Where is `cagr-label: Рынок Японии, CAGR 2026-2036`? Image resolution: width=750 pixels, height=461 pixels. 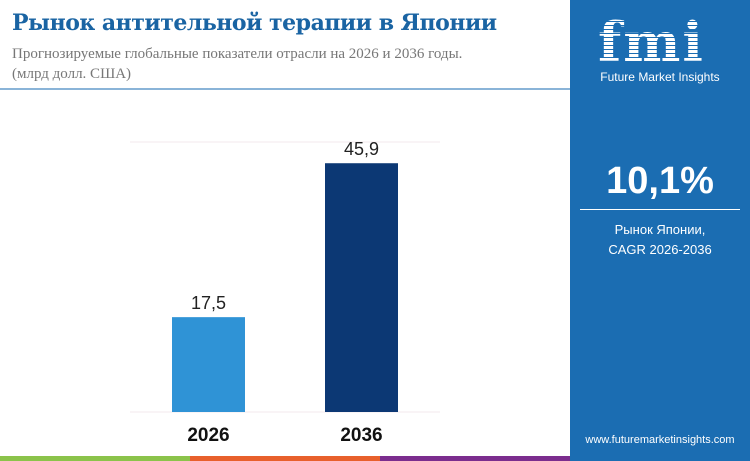
cagr-label: Рынок Японии, CAGR 2026-2036 is located at coordinates (660, 240).